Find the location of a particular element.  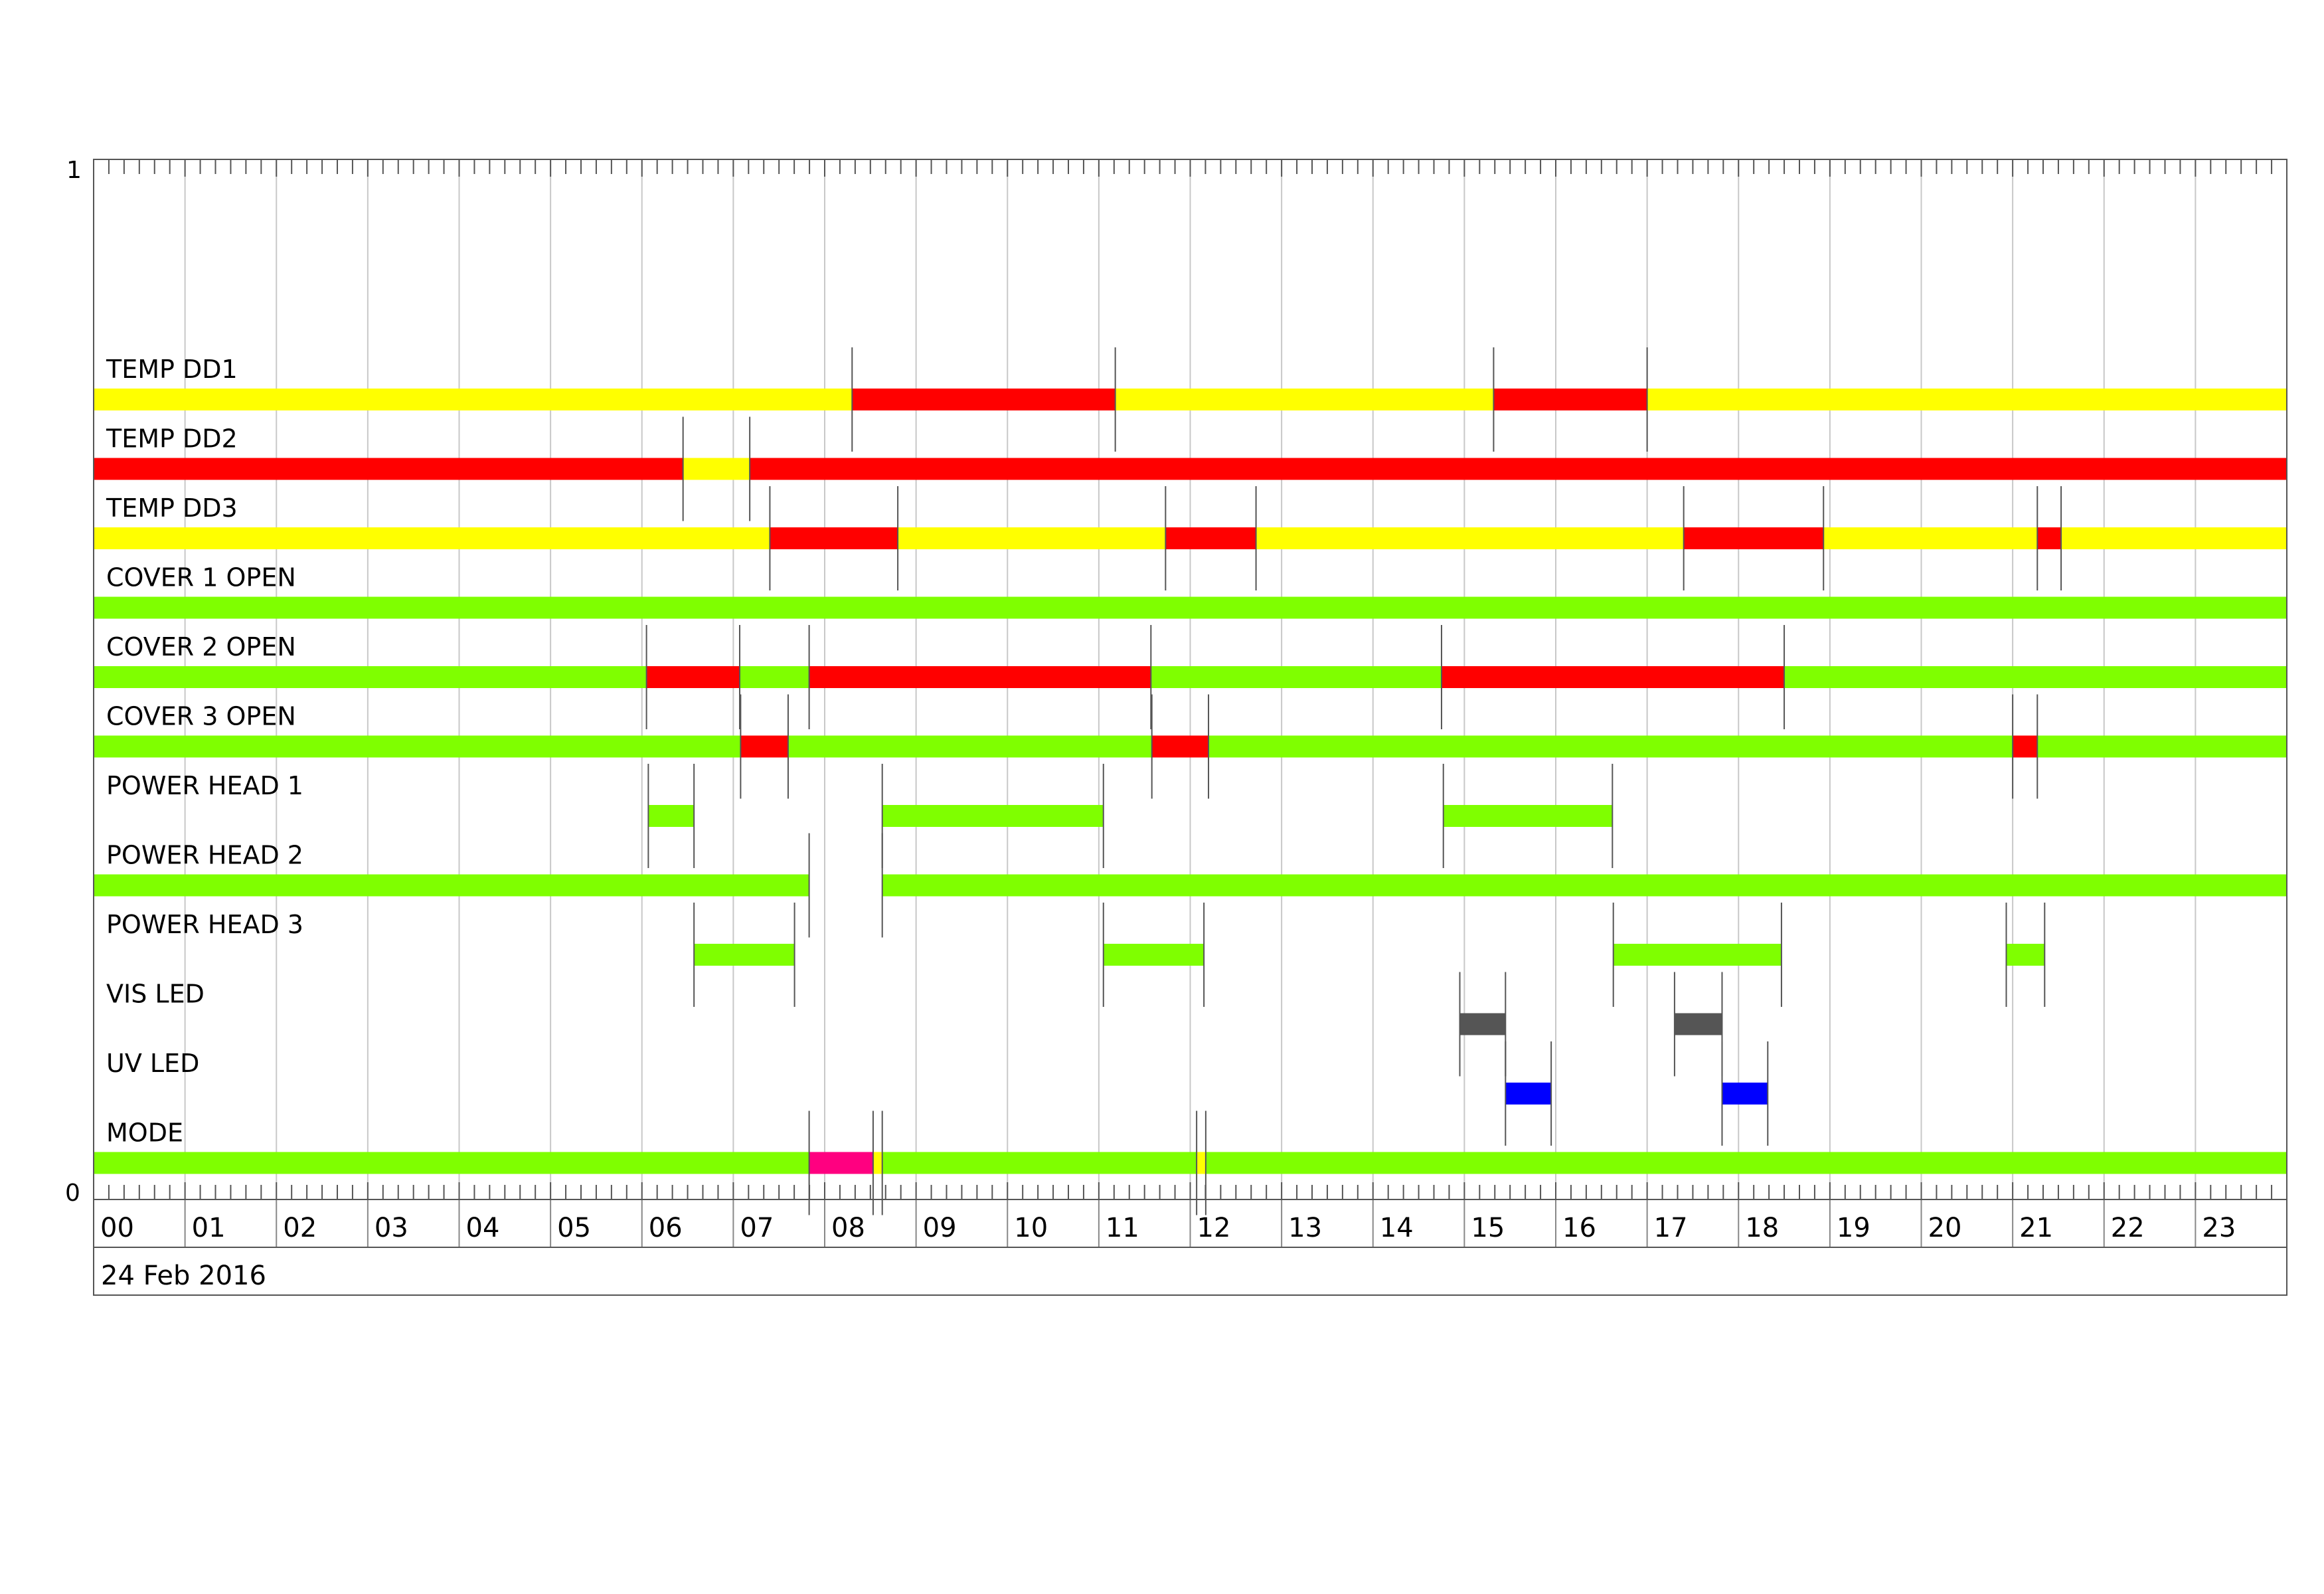

series-row: UV LED is located at coordinates (931, 1093).